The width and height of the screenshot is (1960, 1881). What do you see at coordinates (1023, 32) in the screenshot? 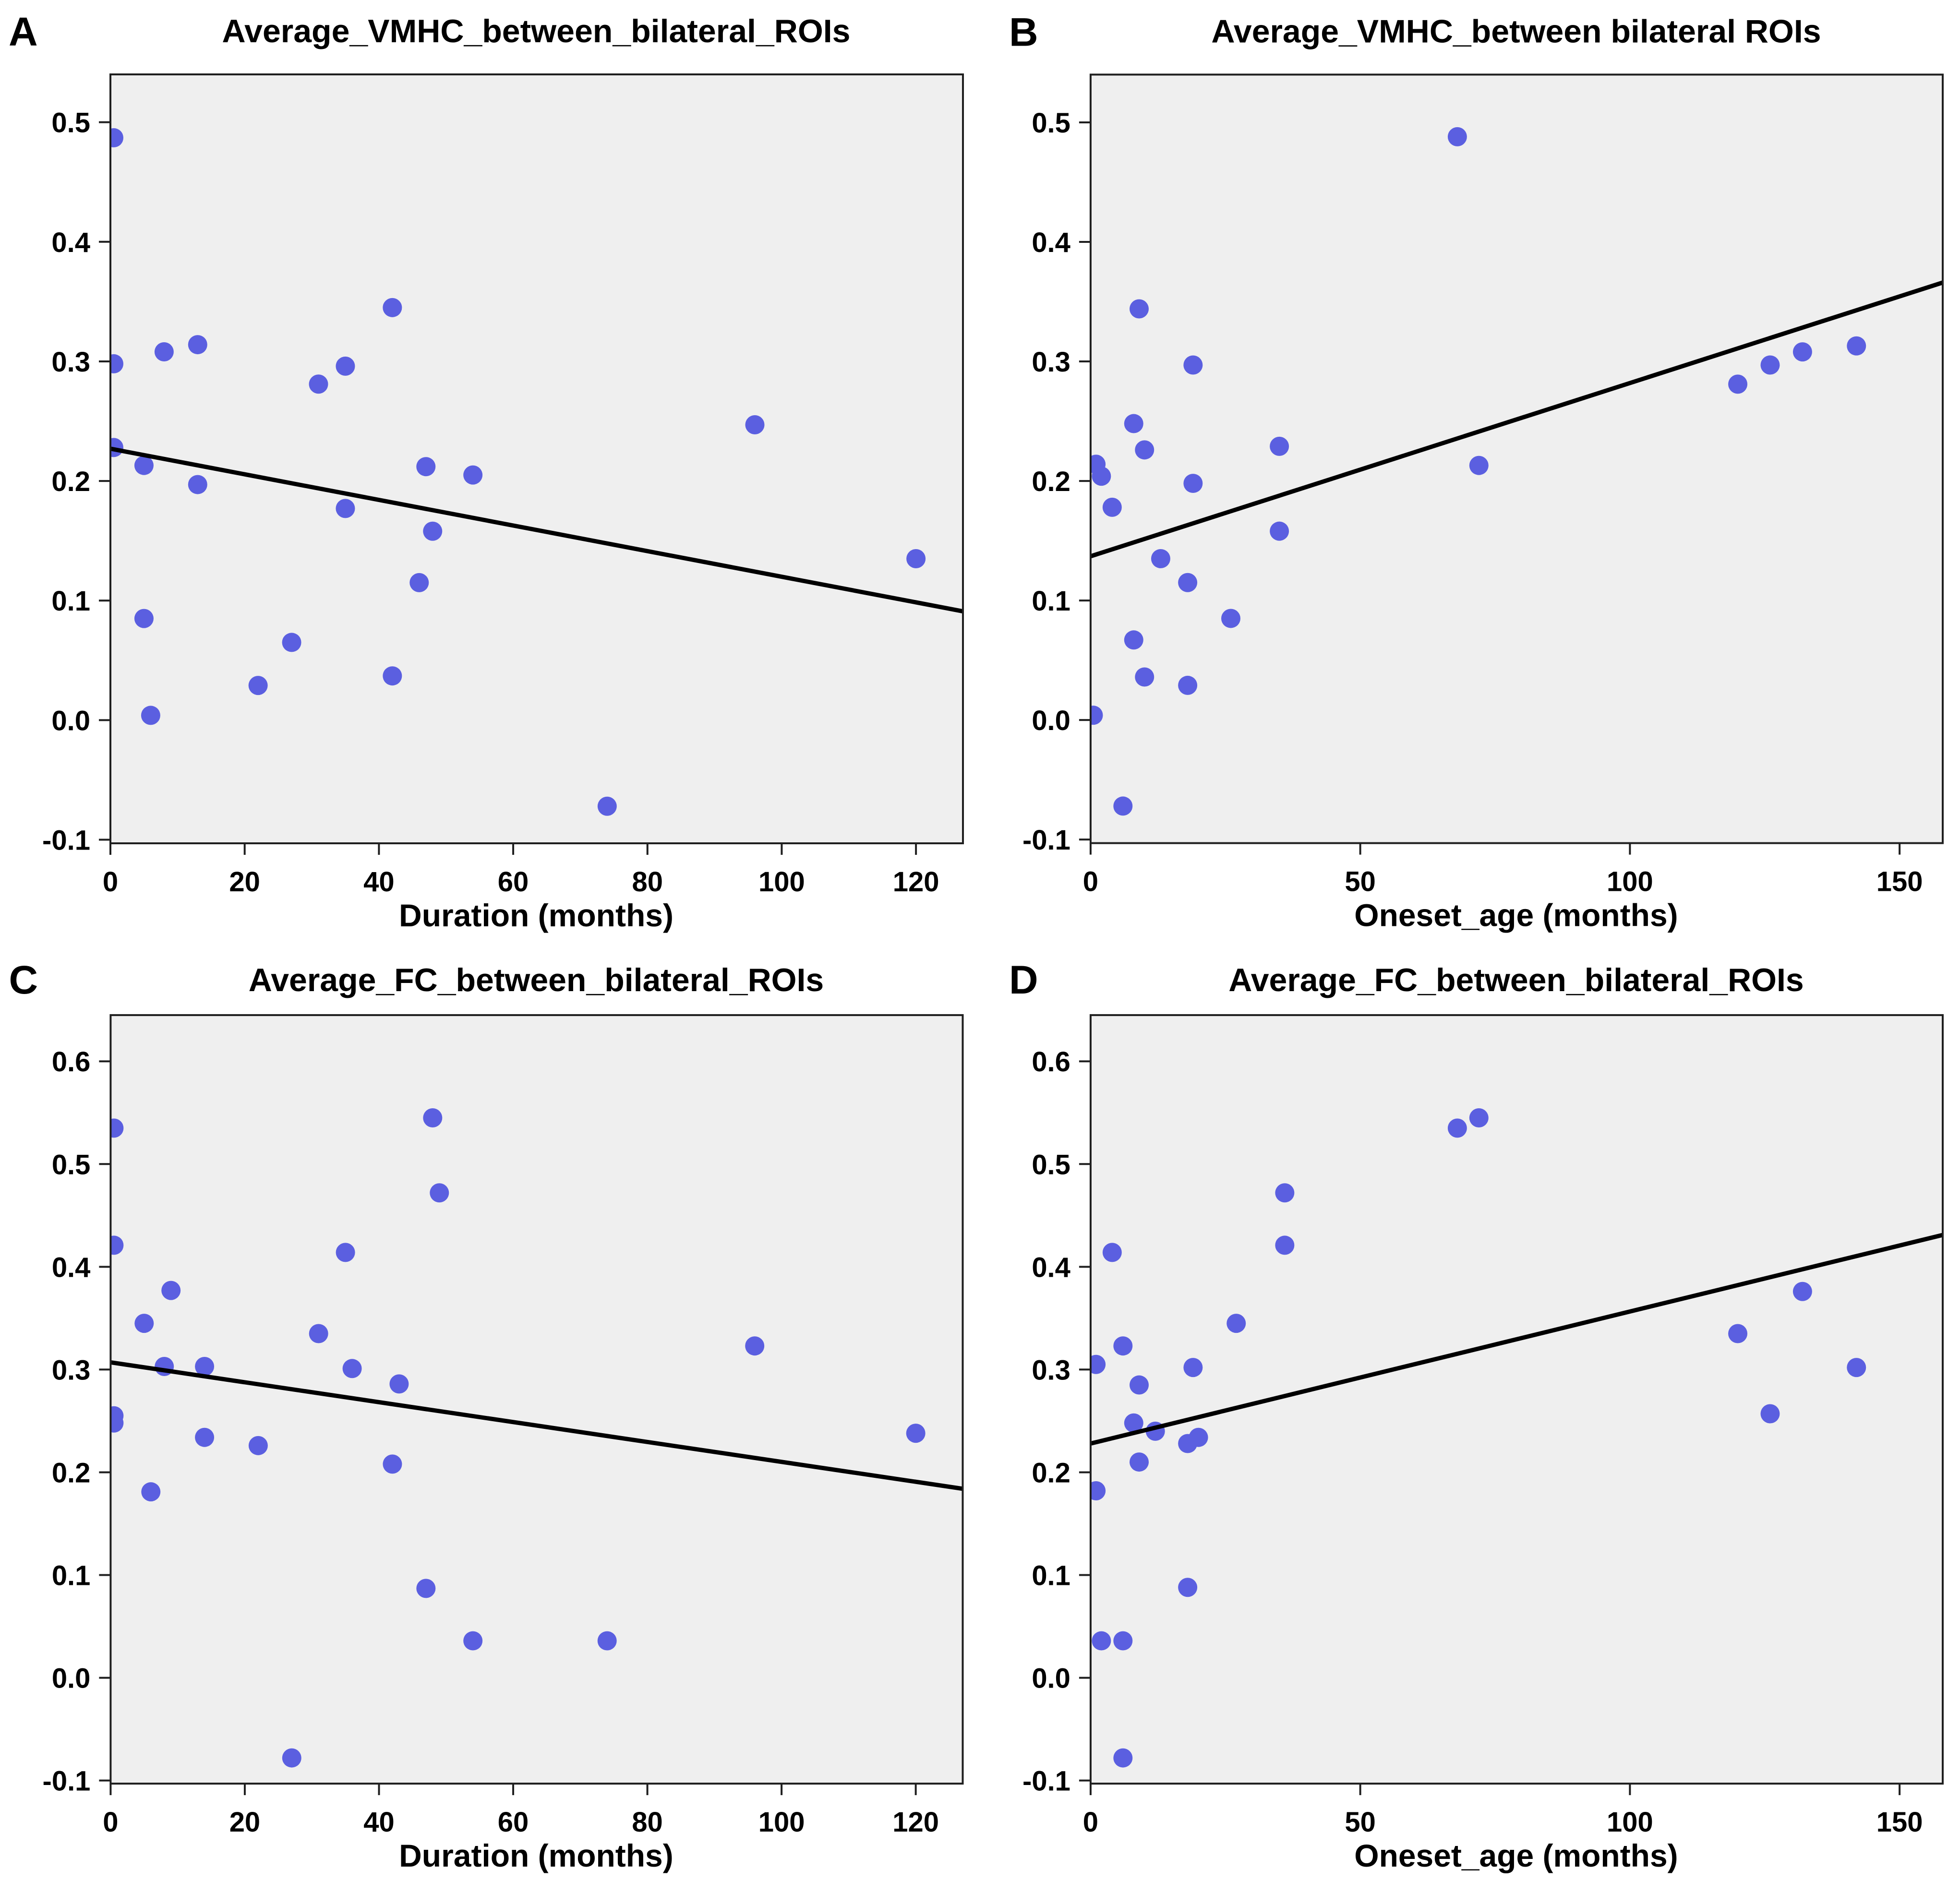
I see `panel-letter: B` at bounding box center [1023, 32].